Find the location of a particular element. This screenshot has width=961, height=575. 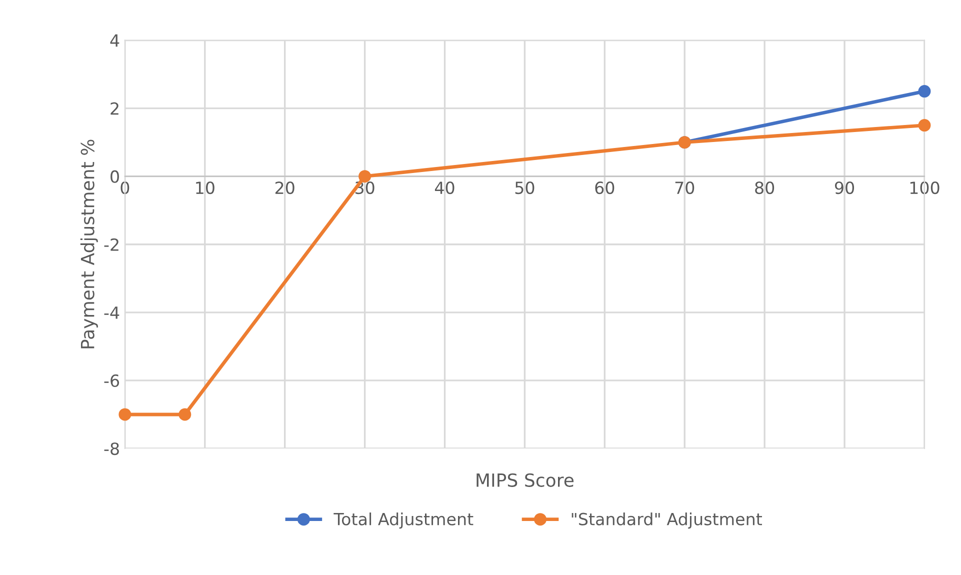

x-tick-label: 70 is located at coordinates (684, 187).